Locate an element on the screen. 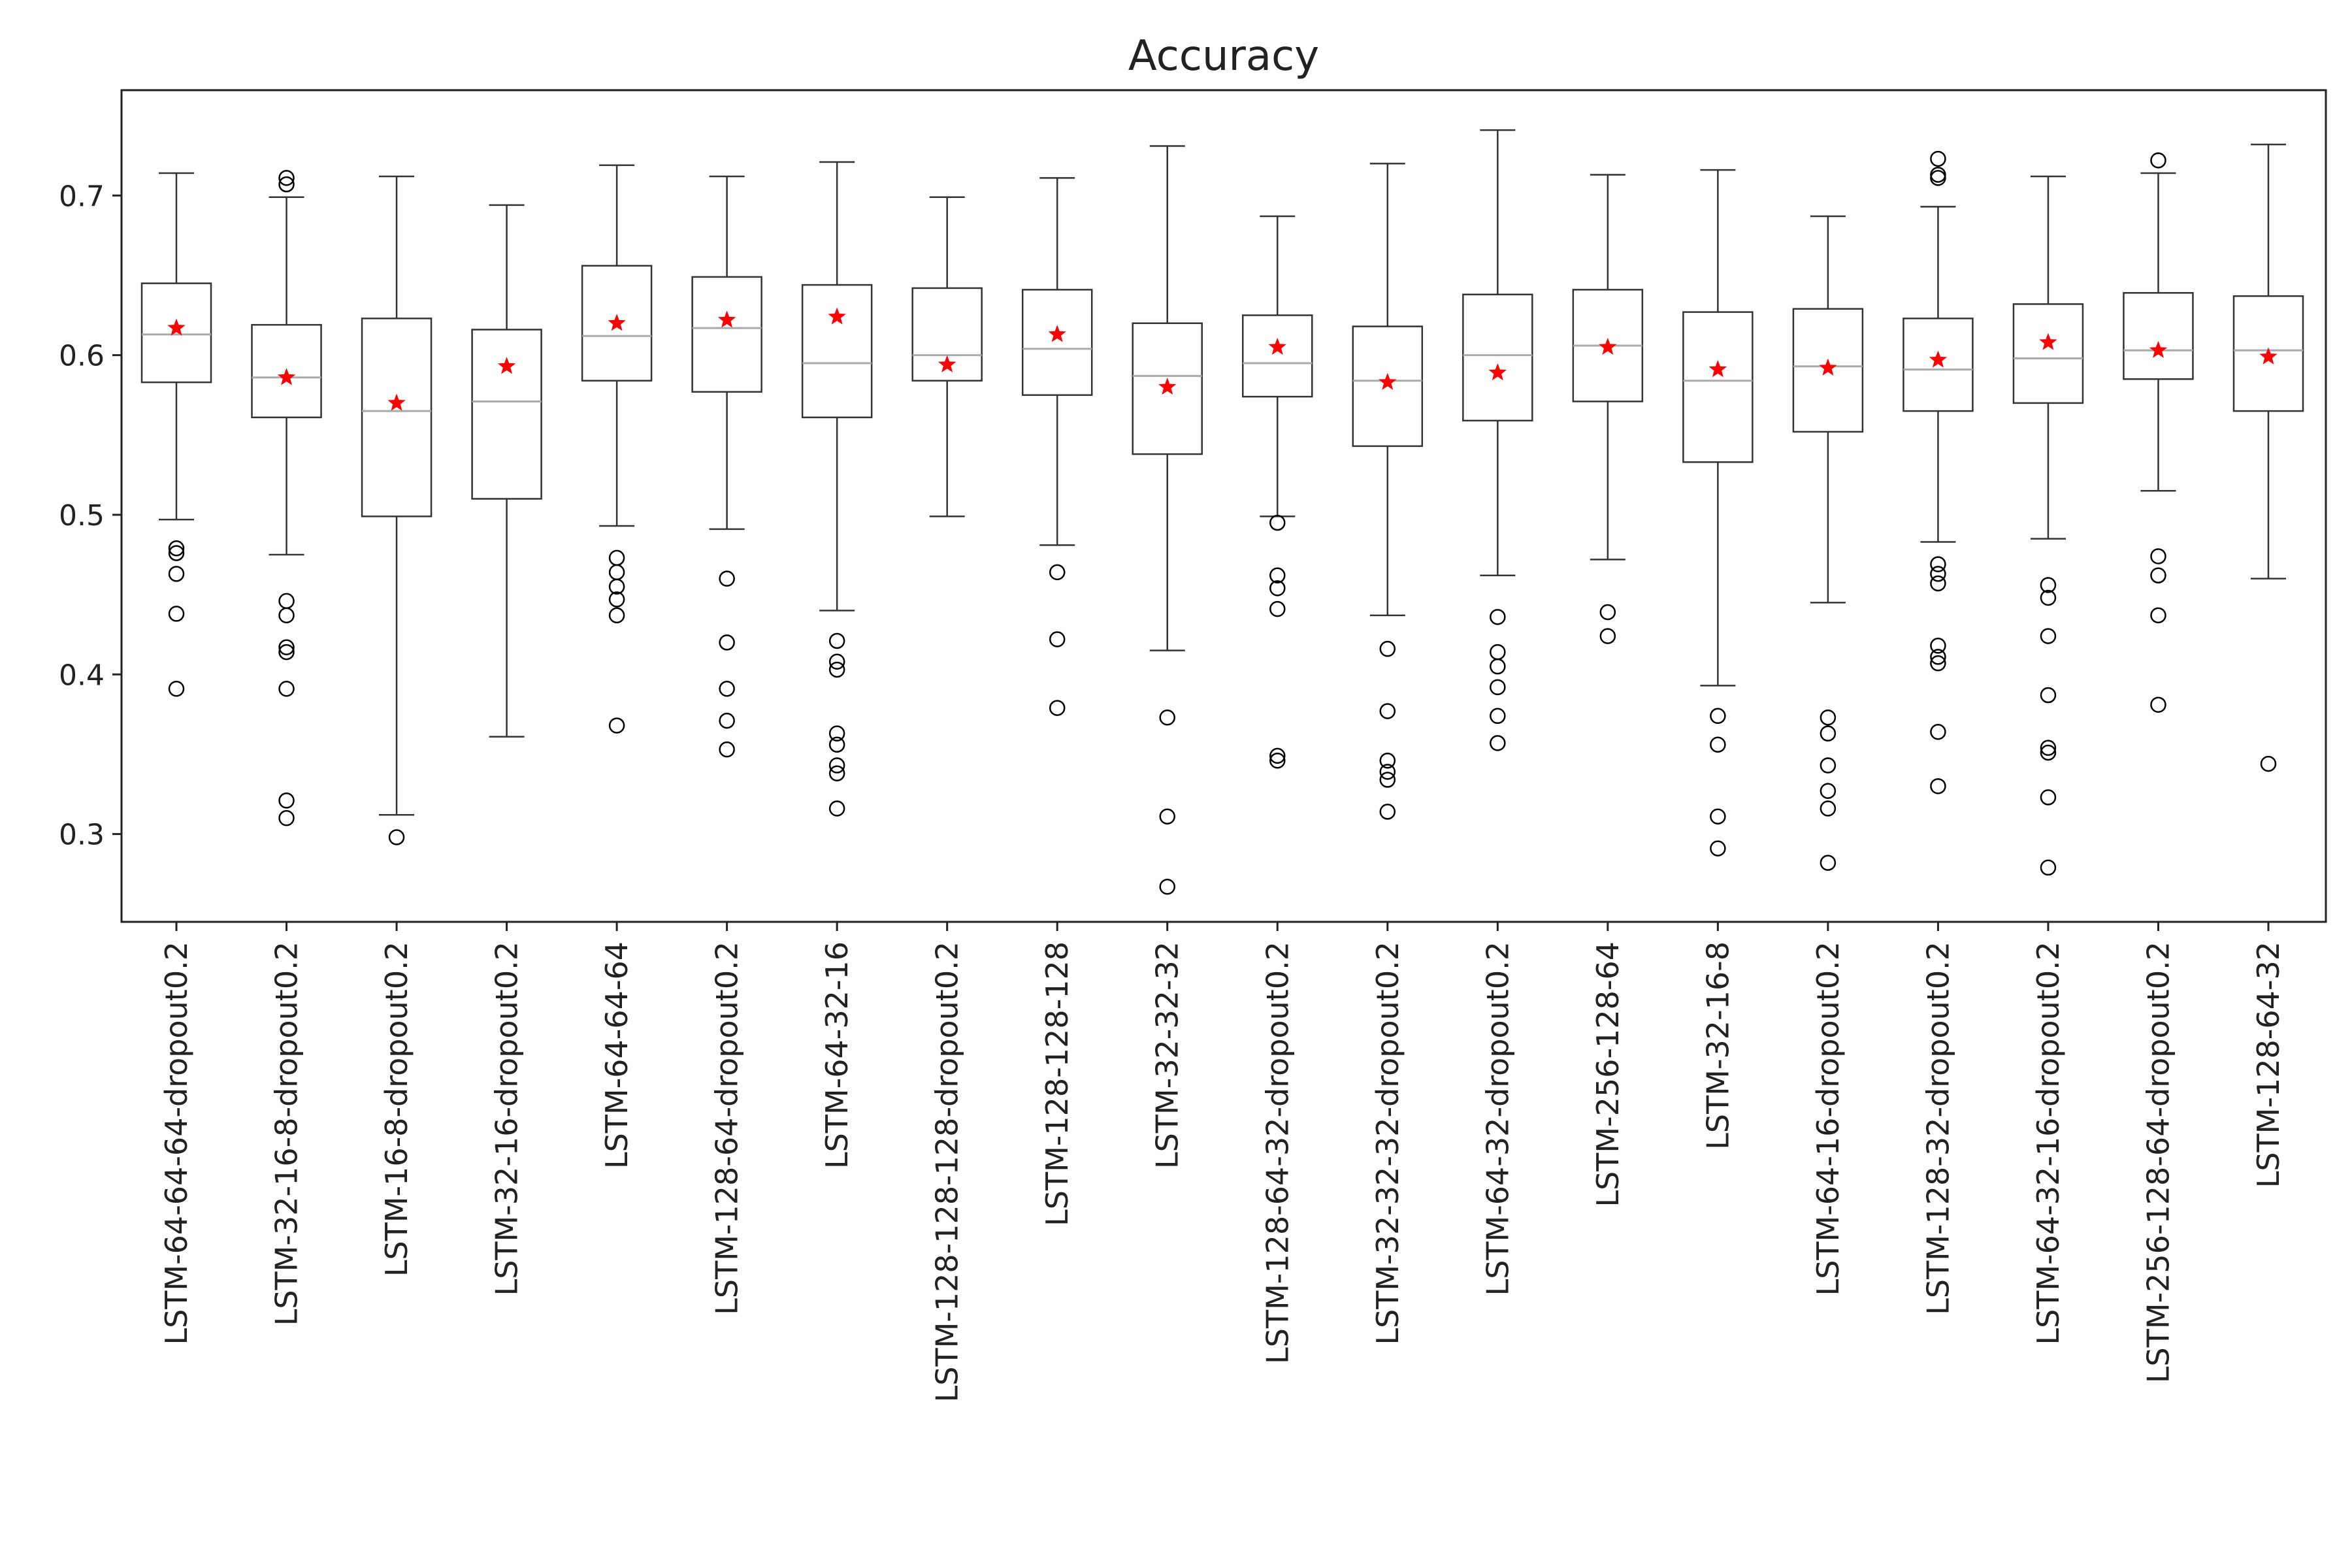 The width and height of the screenshot is (2352, 1568). y-tick-label: 0.4 is located at coordinates (82, 675).